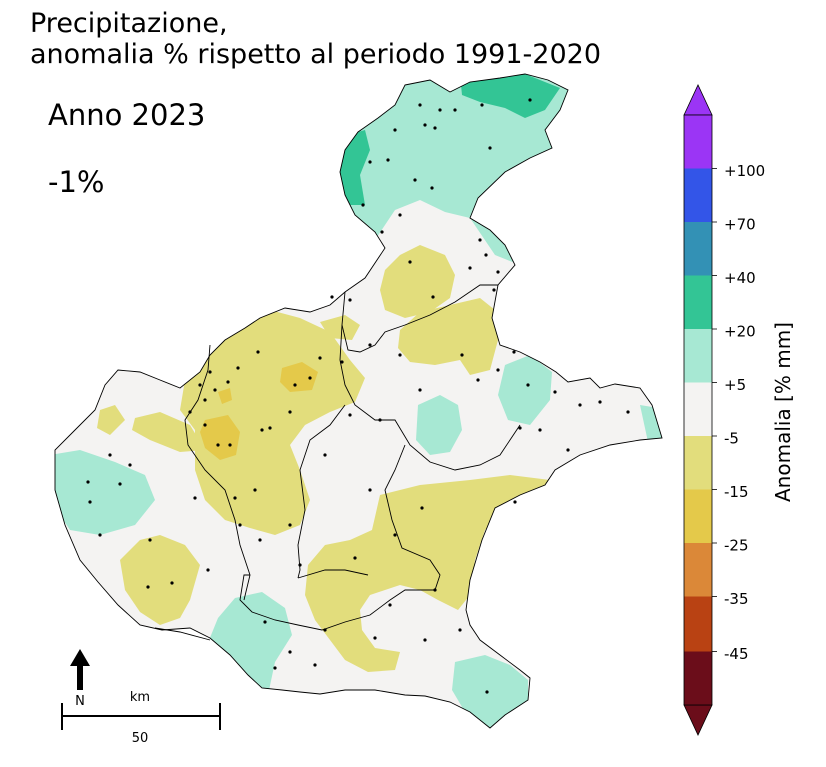  What do you see at coordinates (315, 54) in the screenshot?
I see `title-line-2: anomalia % rispetto al periodo 1991-2020` at bounding box center [315, 54].